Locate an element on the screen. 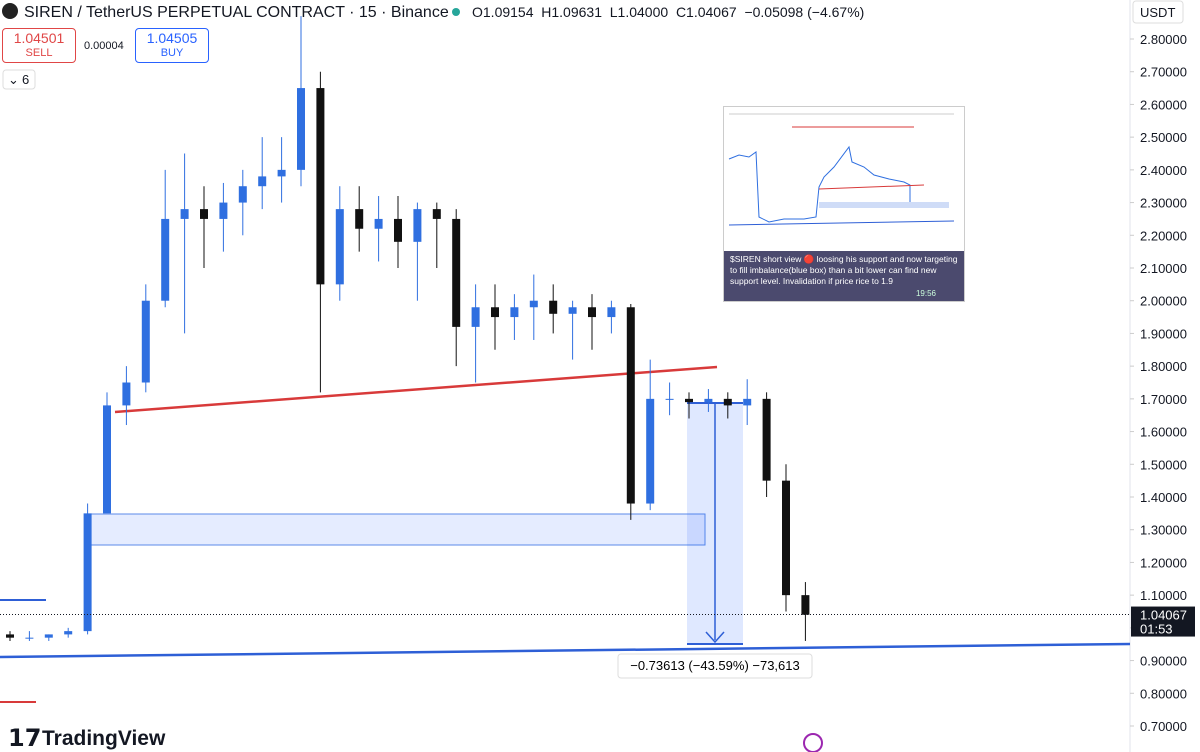  indicator-count: 6 is located at coordinates (25, 79).